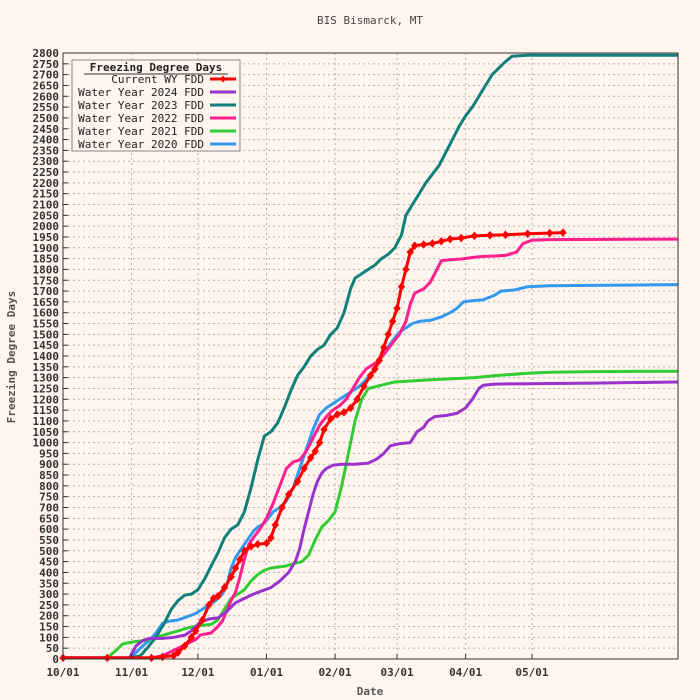 This screenshot has width=700, height=700. Describe the element at coordinates (46, 140) in the screenshot. I see `y-tick-label: 2400` at that location.